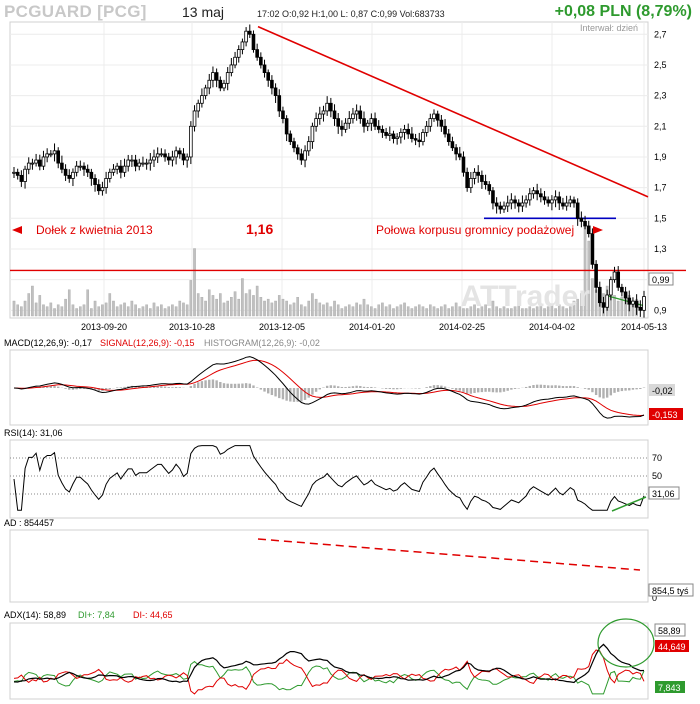  I want to click on macd-signal-box, so click(666, 414).